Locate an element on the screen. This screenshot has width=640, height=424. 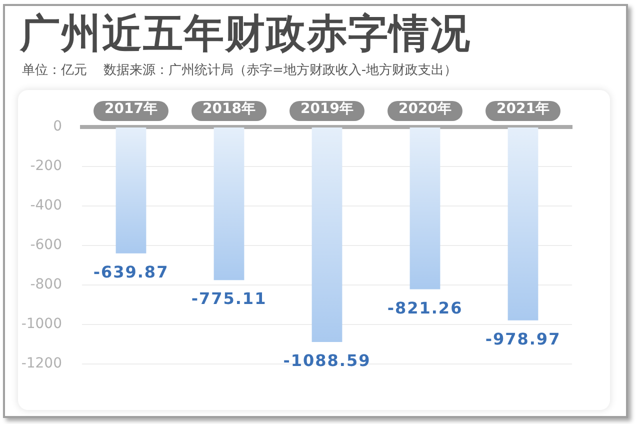
data-label: -639.87 is located at coordinates (131, 272).